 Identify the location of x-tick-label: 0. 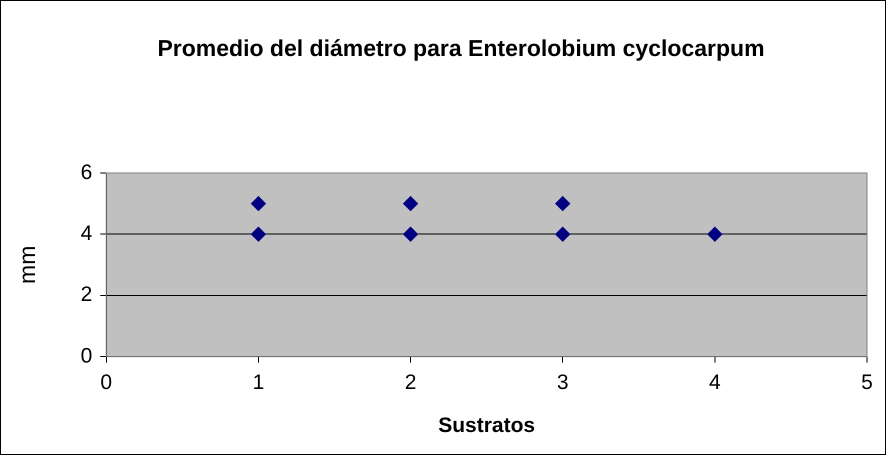
(106, 382).